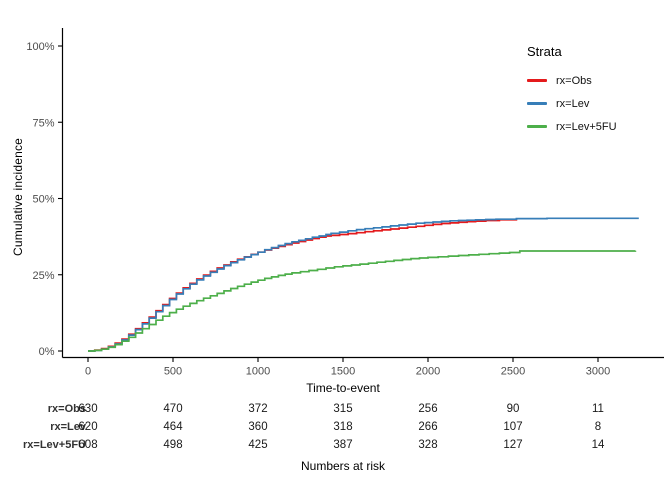  What do you see at coordinates (87, 427) in the screenshot?
I see `risk-count-cell: 620` at bounding box center [87, 427].